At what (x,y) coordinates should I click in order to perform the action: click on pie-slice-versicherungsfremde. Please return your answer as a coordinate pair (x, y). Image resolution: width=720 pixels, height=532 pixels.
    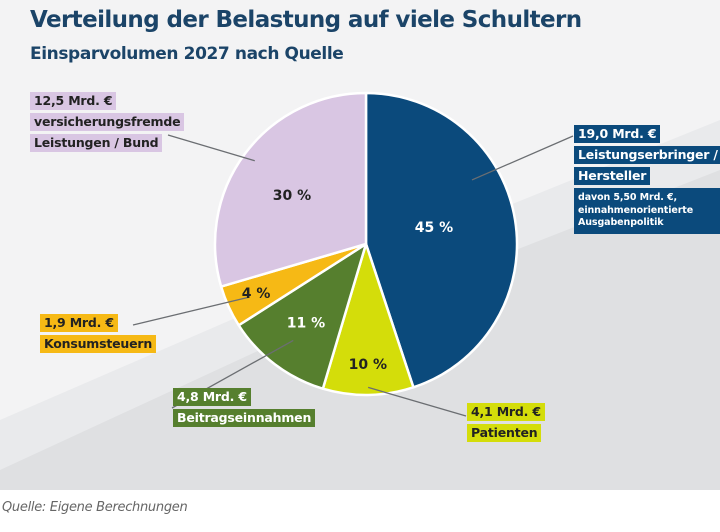
    Looking at the image, I should click on (290, 189).